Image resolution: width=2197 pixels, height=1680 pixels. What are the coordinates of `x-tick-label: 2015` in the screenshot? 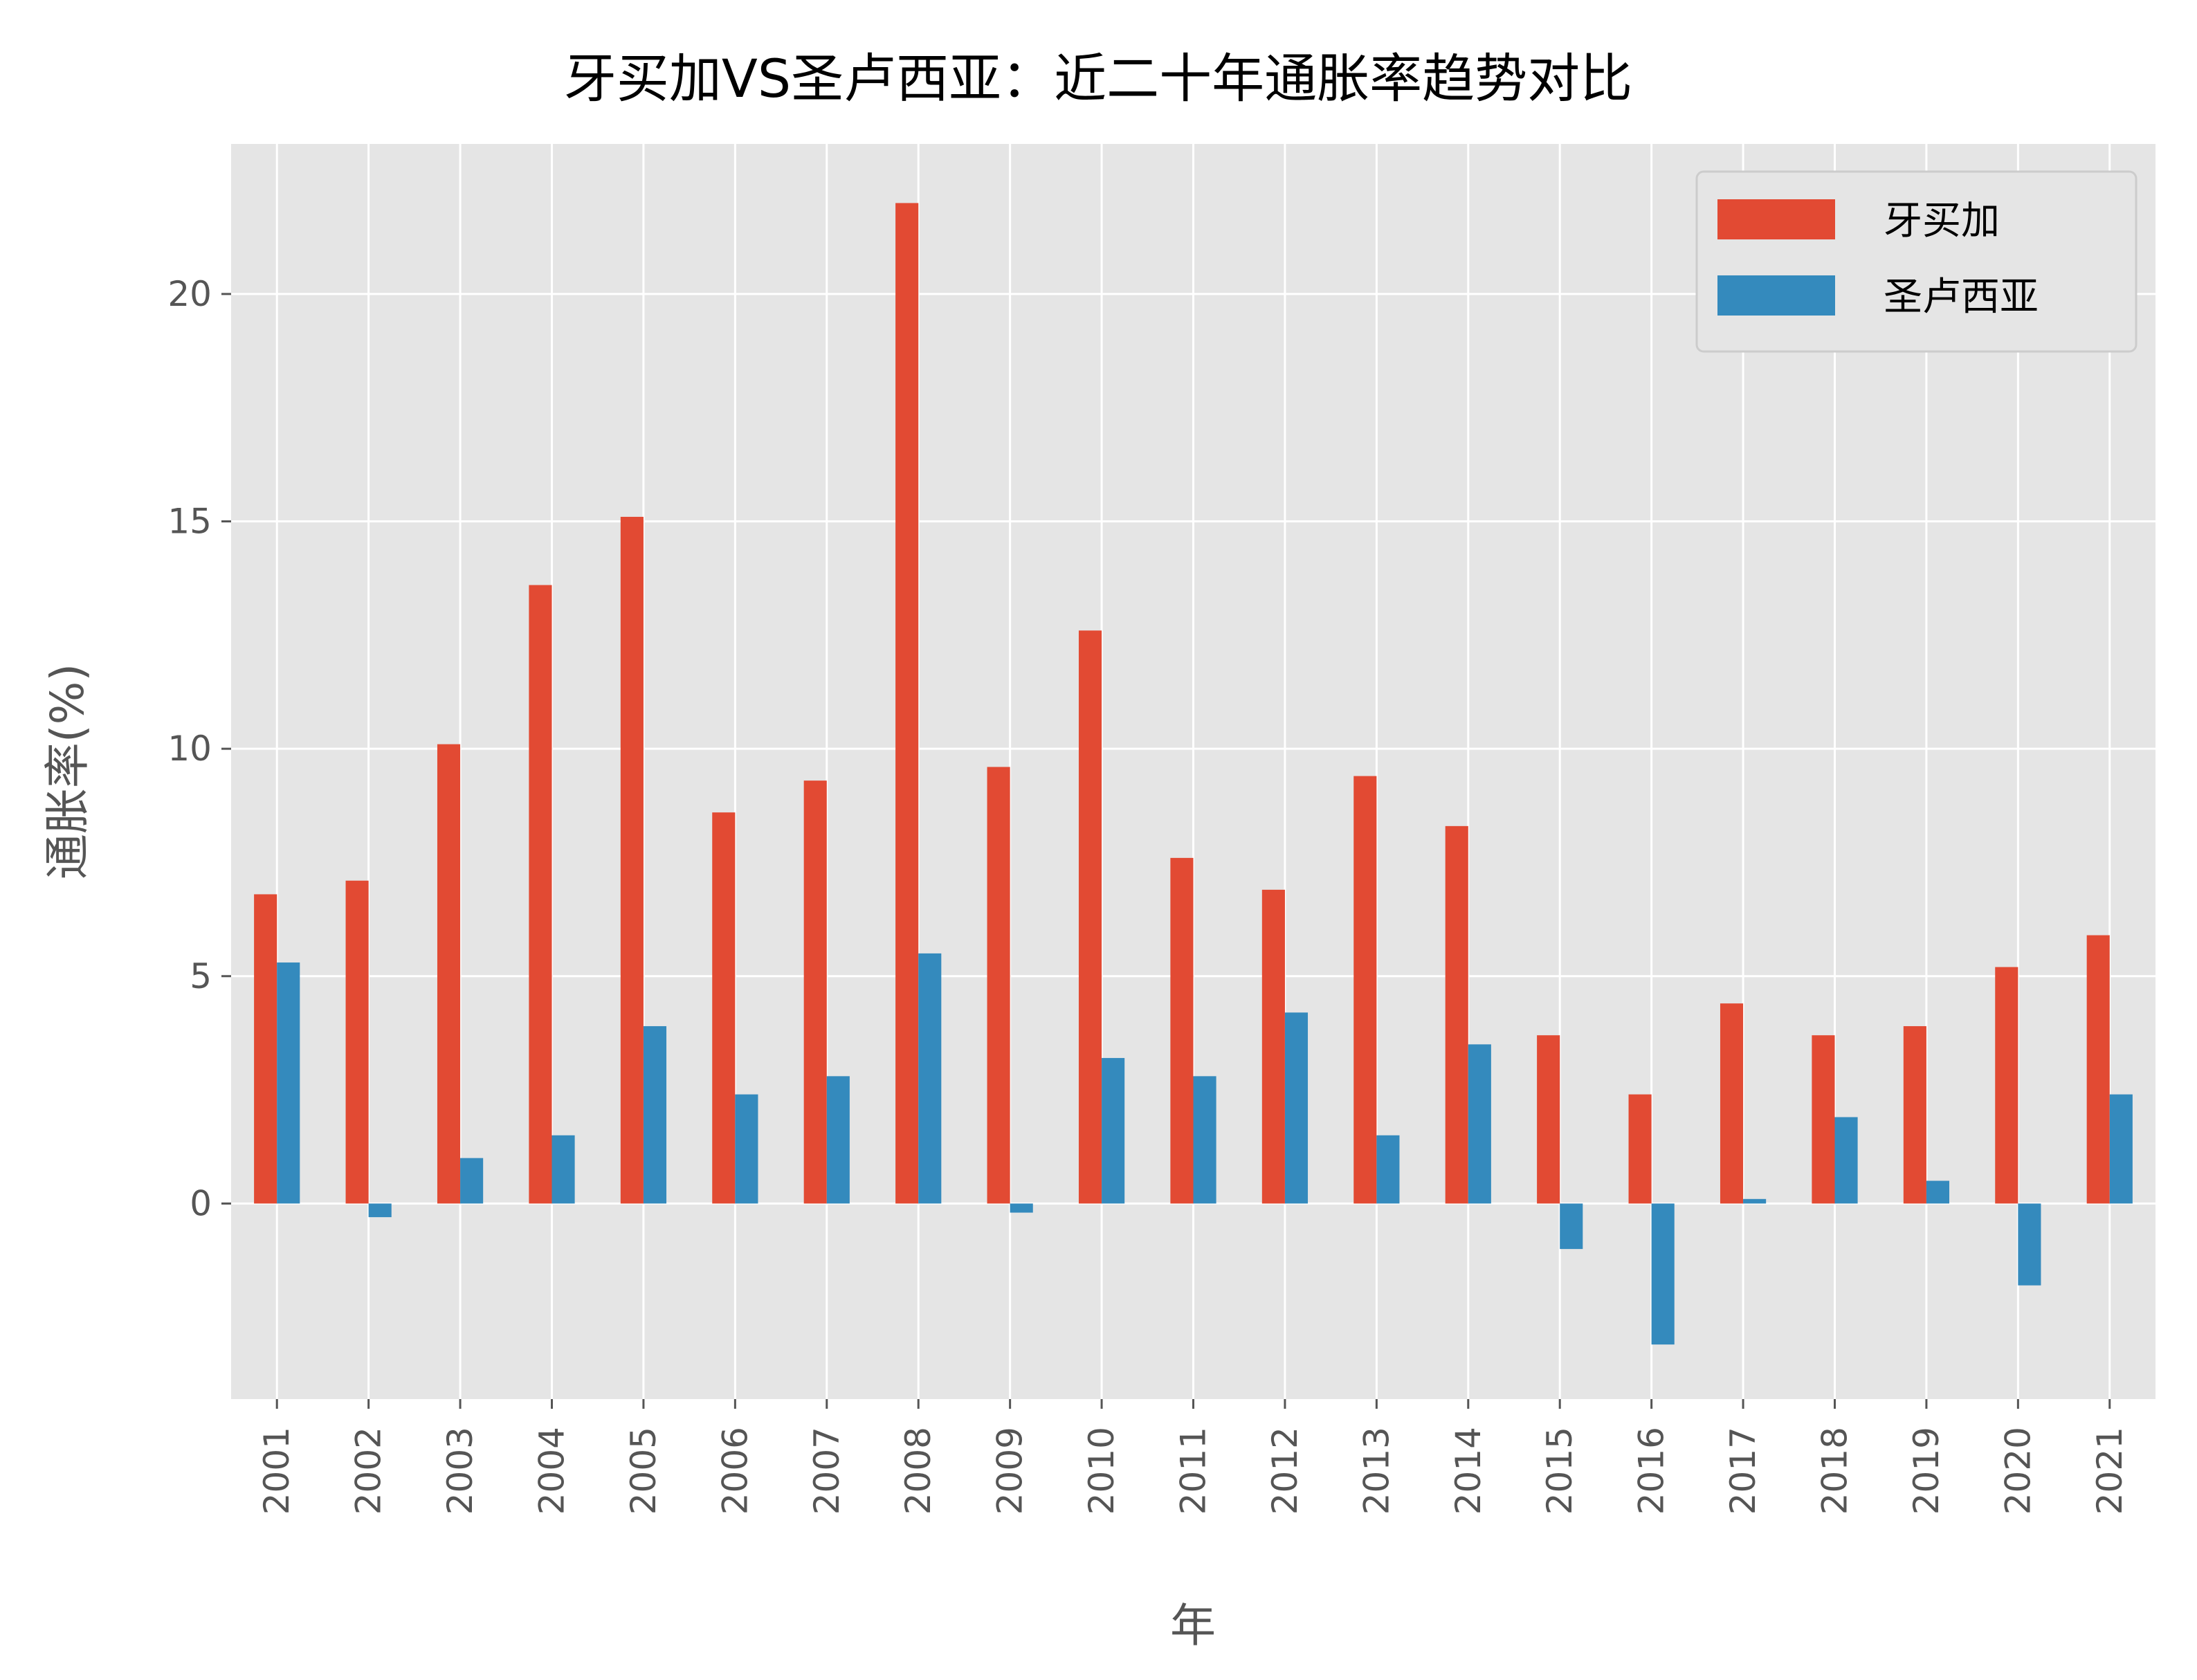 It's located at (1560, 1471).